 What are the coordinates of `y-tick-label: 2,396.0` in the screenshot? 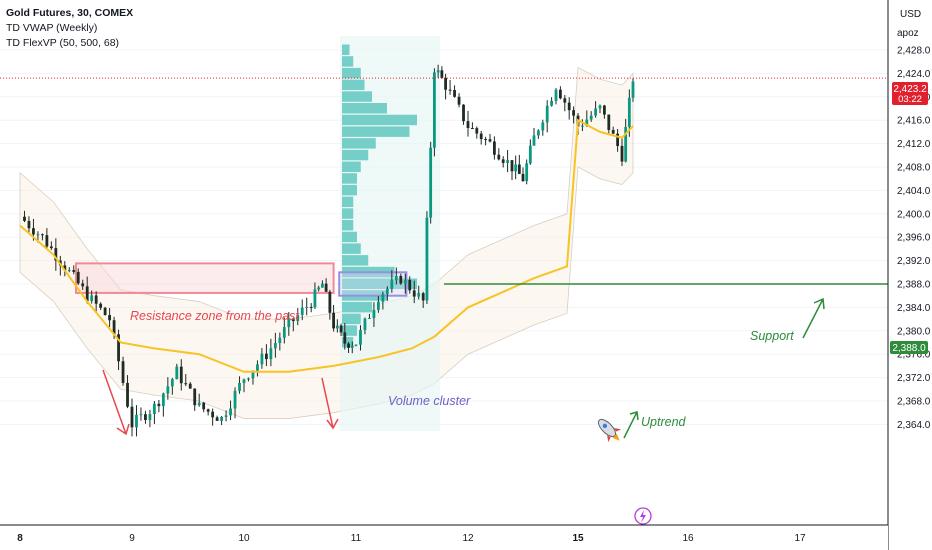 It's located at (914, 238).